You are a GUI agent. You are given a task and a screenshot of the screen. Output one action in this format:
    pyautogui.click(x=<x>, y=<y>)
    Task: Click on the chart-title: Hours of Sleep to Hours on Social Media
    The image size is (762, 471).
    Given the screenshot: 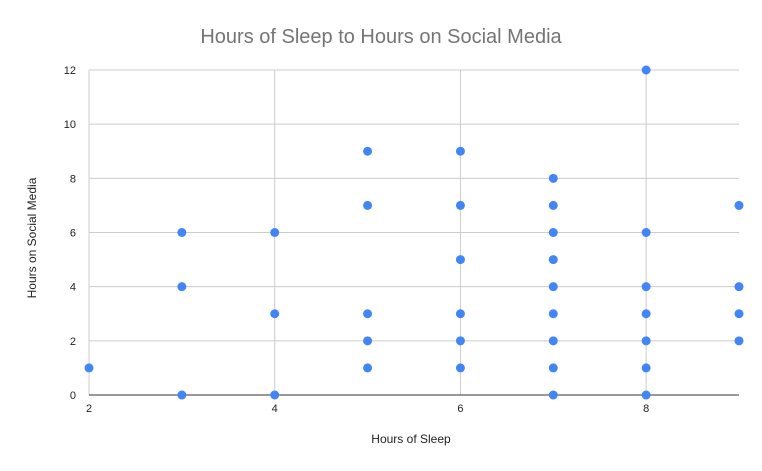 What is the action you would take?
    pyautogui.click(x=381, y=37)
    